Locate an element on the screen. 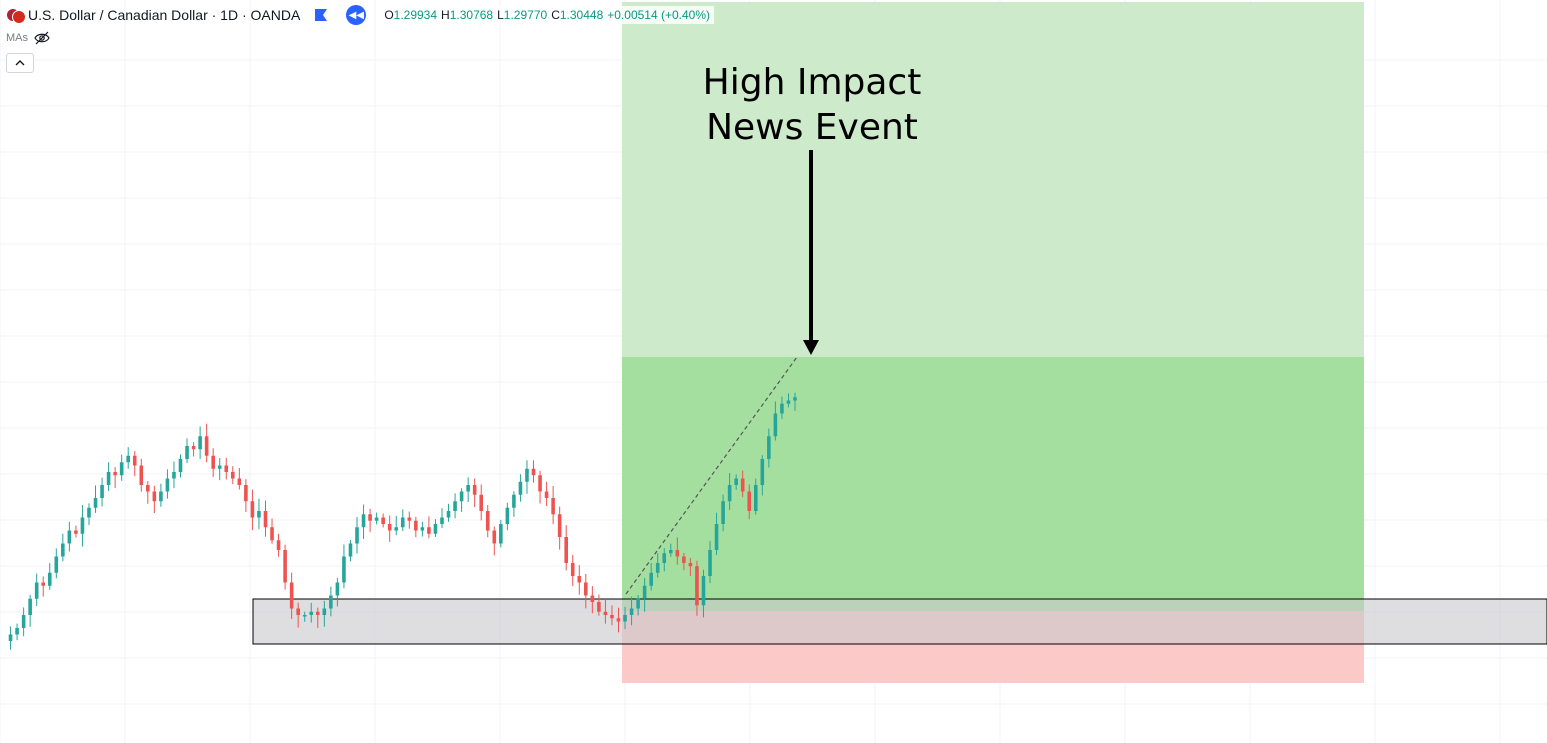 The height and width of the screenshot is (743, 1547). support-zone is located at coordinates (899, 621).